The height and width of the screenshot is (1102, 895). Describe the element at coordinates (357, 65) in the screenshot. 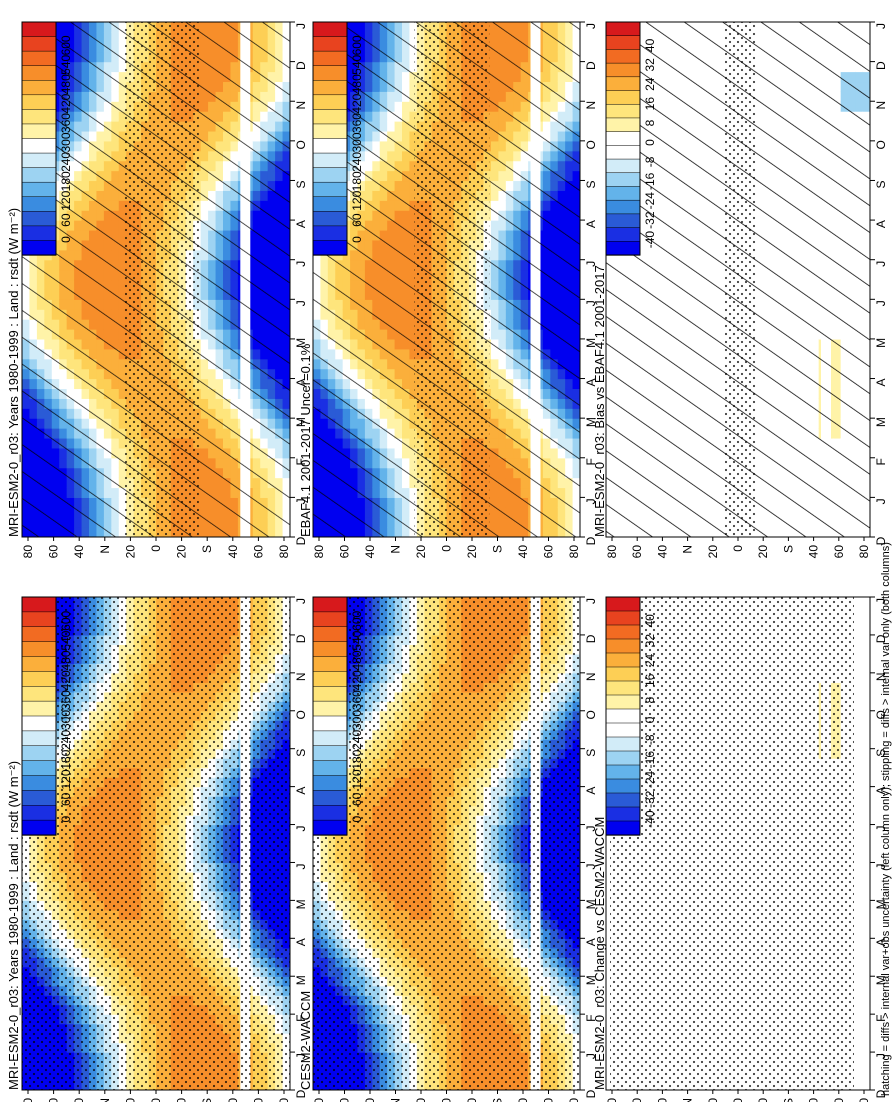

I see `colorbar-tick-label: 540` at that location.